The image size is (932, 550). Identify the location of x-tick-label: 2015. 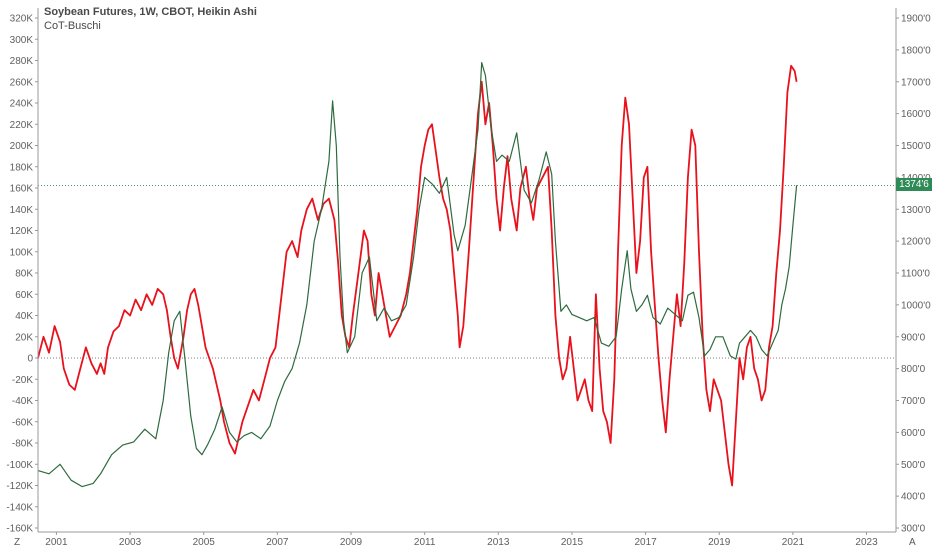
(572, 542).